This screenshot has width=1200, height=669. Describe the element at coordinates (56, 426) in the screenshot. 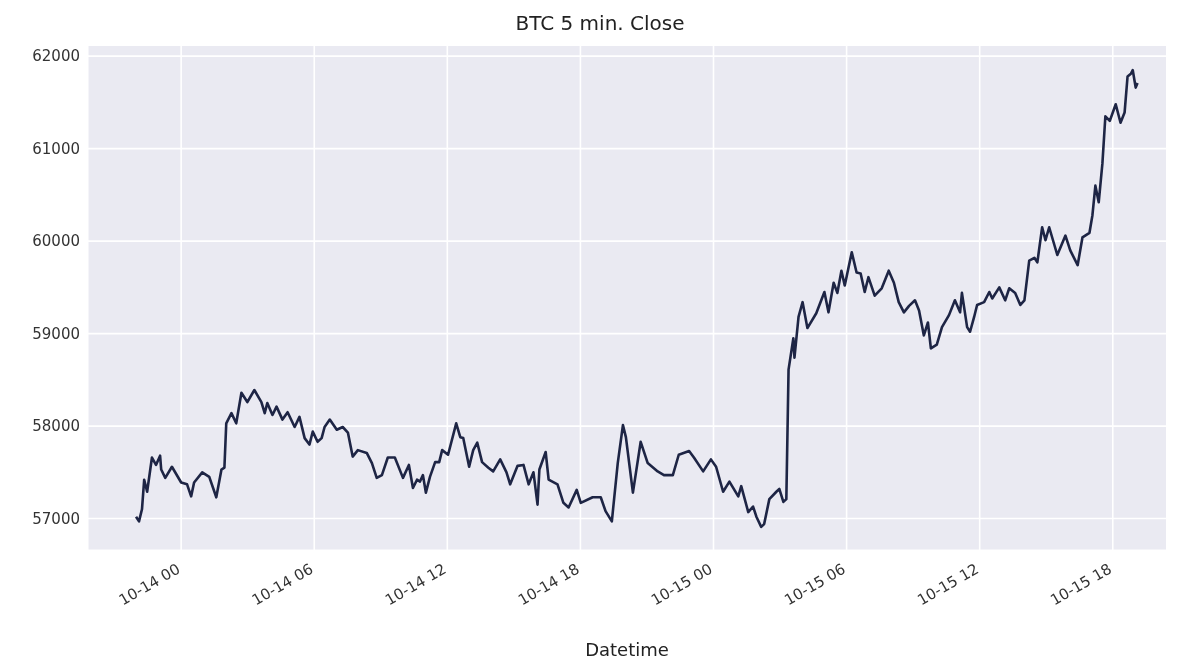

I see `y-tick-label: 58000` at that location.